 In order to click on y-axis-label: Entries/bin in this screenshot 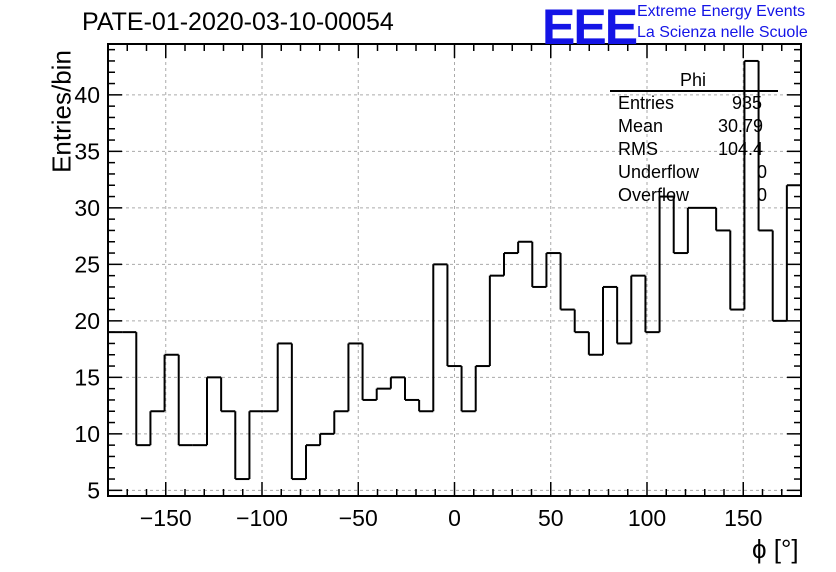, I will do `click(61, 111)`.